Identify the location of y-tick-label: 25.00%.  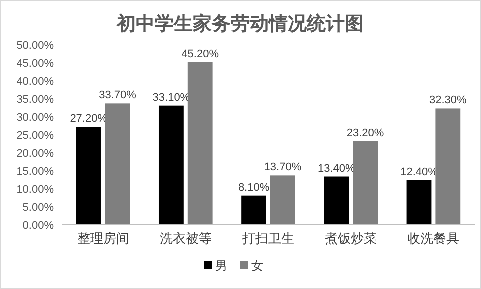
(35, 136).